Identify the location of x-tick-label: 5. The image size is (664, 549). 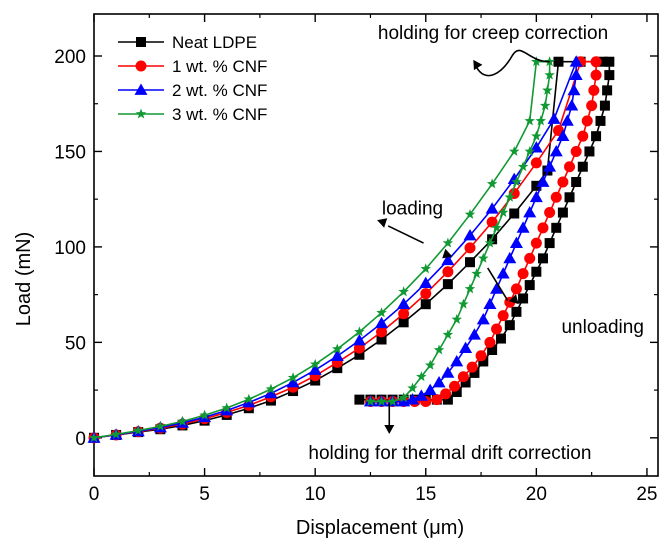
(204, 494).